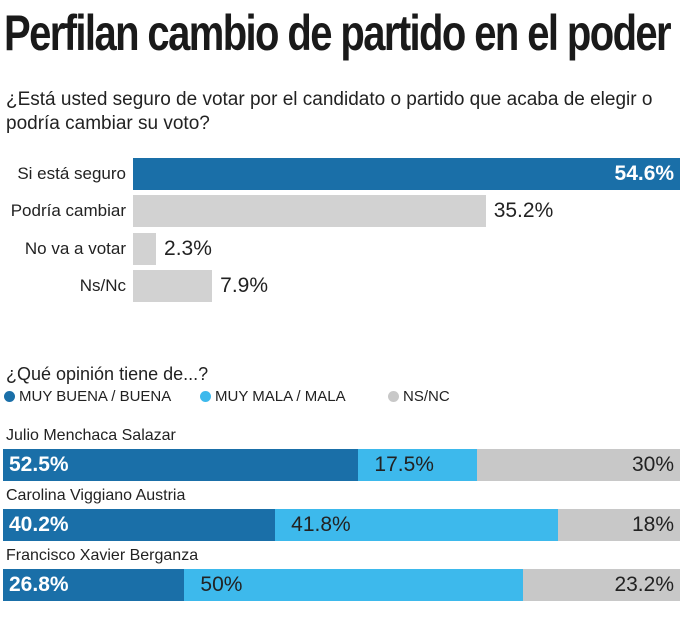 The width and height of the screenshot is (685, 620). What do you see at coordinates (188, 248) in the screenshot?
I see `bar-value: 2.3%` at bounding box center [188, 248].